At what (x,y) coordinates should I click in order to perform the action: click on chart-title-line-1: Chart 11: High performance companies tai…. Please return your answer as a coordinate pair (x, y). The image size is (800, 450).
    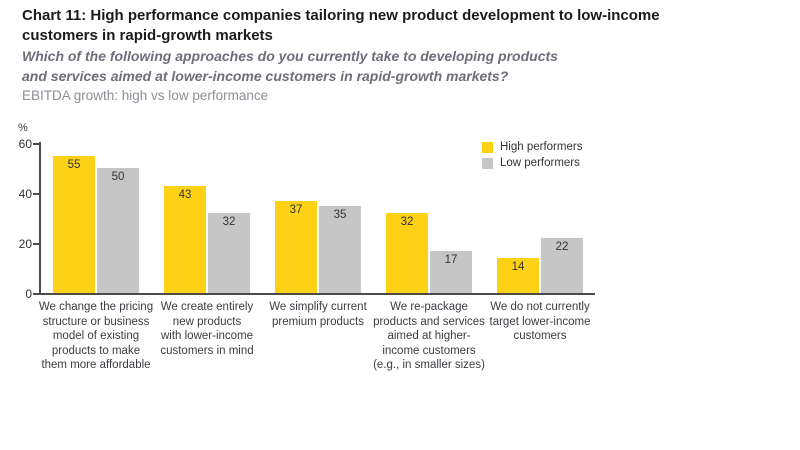
    Looking at the image, I should click on (341, 15).